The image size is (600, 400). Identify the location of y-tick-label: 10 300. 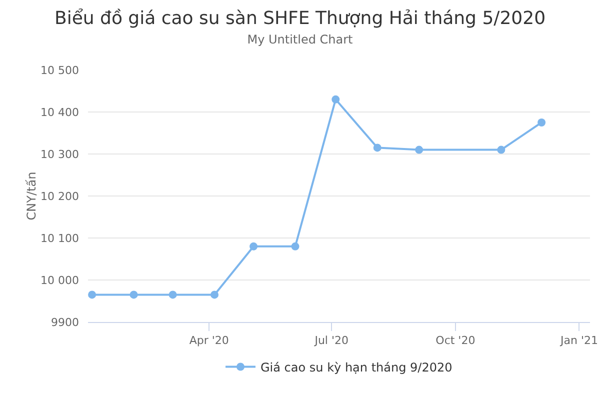
(59, 154).